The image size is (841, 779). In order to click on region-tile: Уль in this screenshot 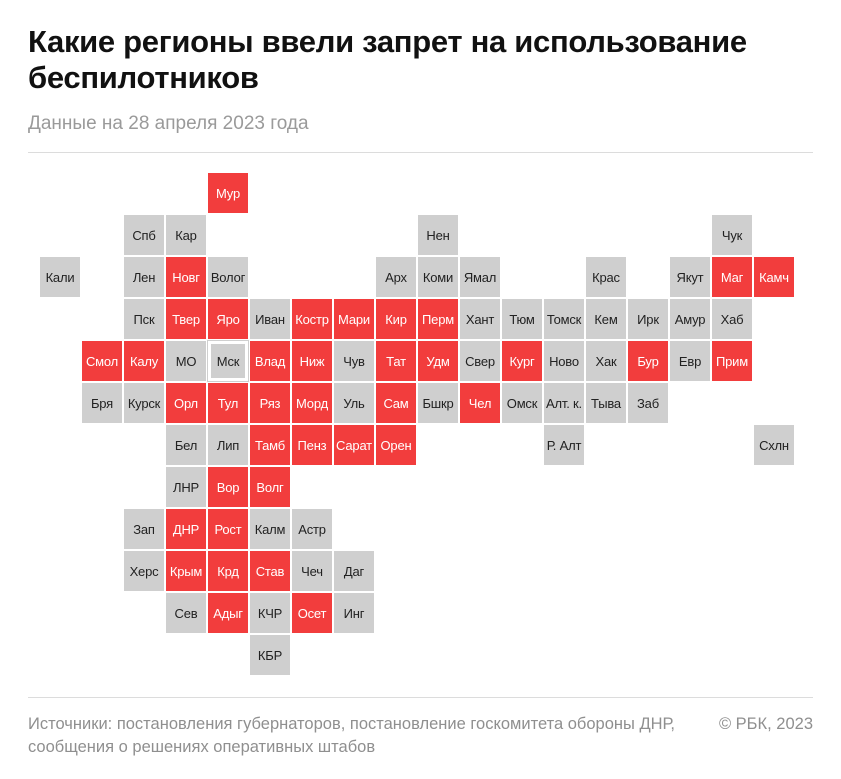, I will do `click(354, 403)`.